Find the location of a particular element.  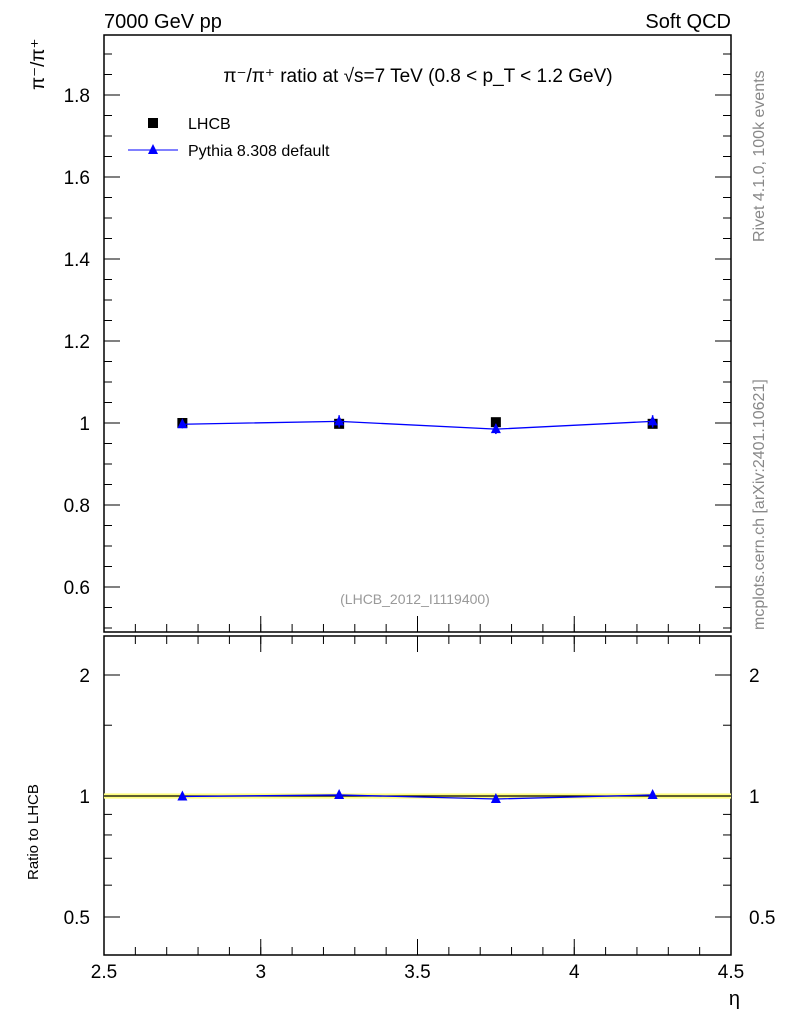

x-tick-label: 3 is located at coordinates (260, 972).